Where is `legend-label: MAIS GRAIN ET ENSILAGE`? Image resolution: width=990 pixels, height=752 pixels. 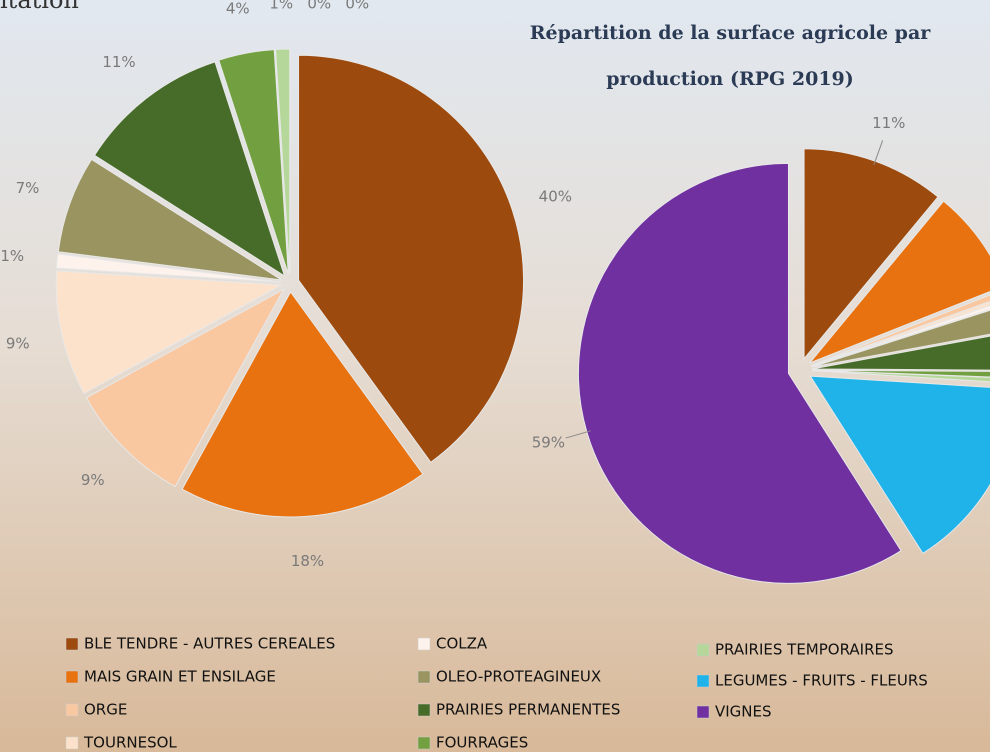 legend-label: MAIS GRAIN ET ENSILAGE is located at coordinates (180, 677).